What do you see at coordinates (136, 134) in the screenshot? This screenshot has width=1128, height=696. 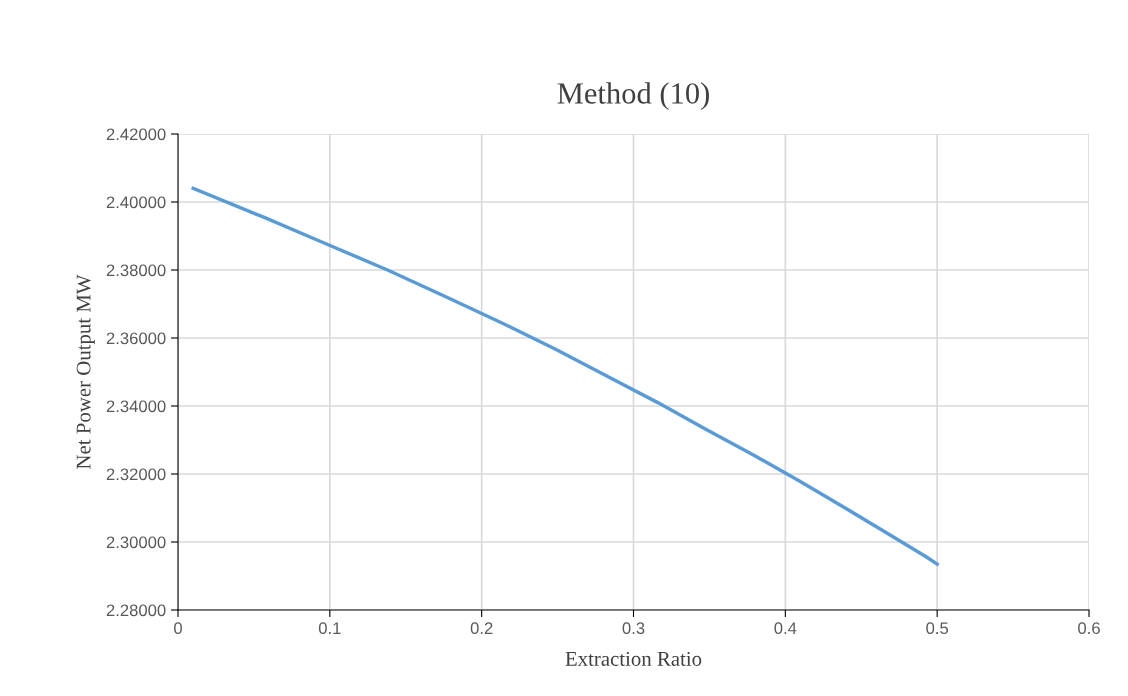 I see `y-tick-label: 2.42000` at bounding box center [136, 134].